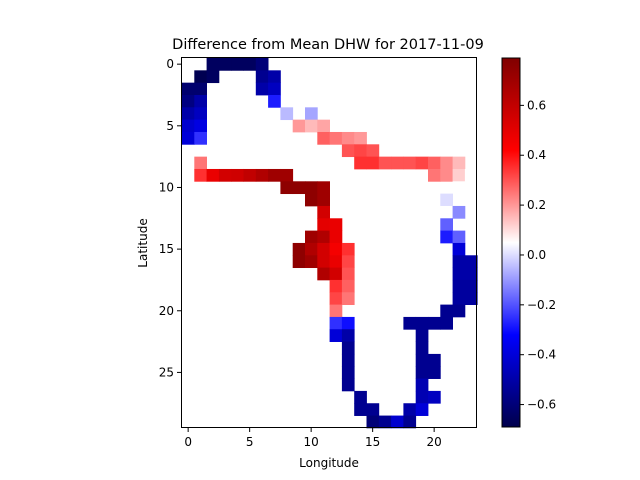 This screenshot has width=640, height=480. What do you see at coordinates (536, 105) in the screenshot?
I see `colorbar-tick-label: 0.6` at bounding box center [536, 105].